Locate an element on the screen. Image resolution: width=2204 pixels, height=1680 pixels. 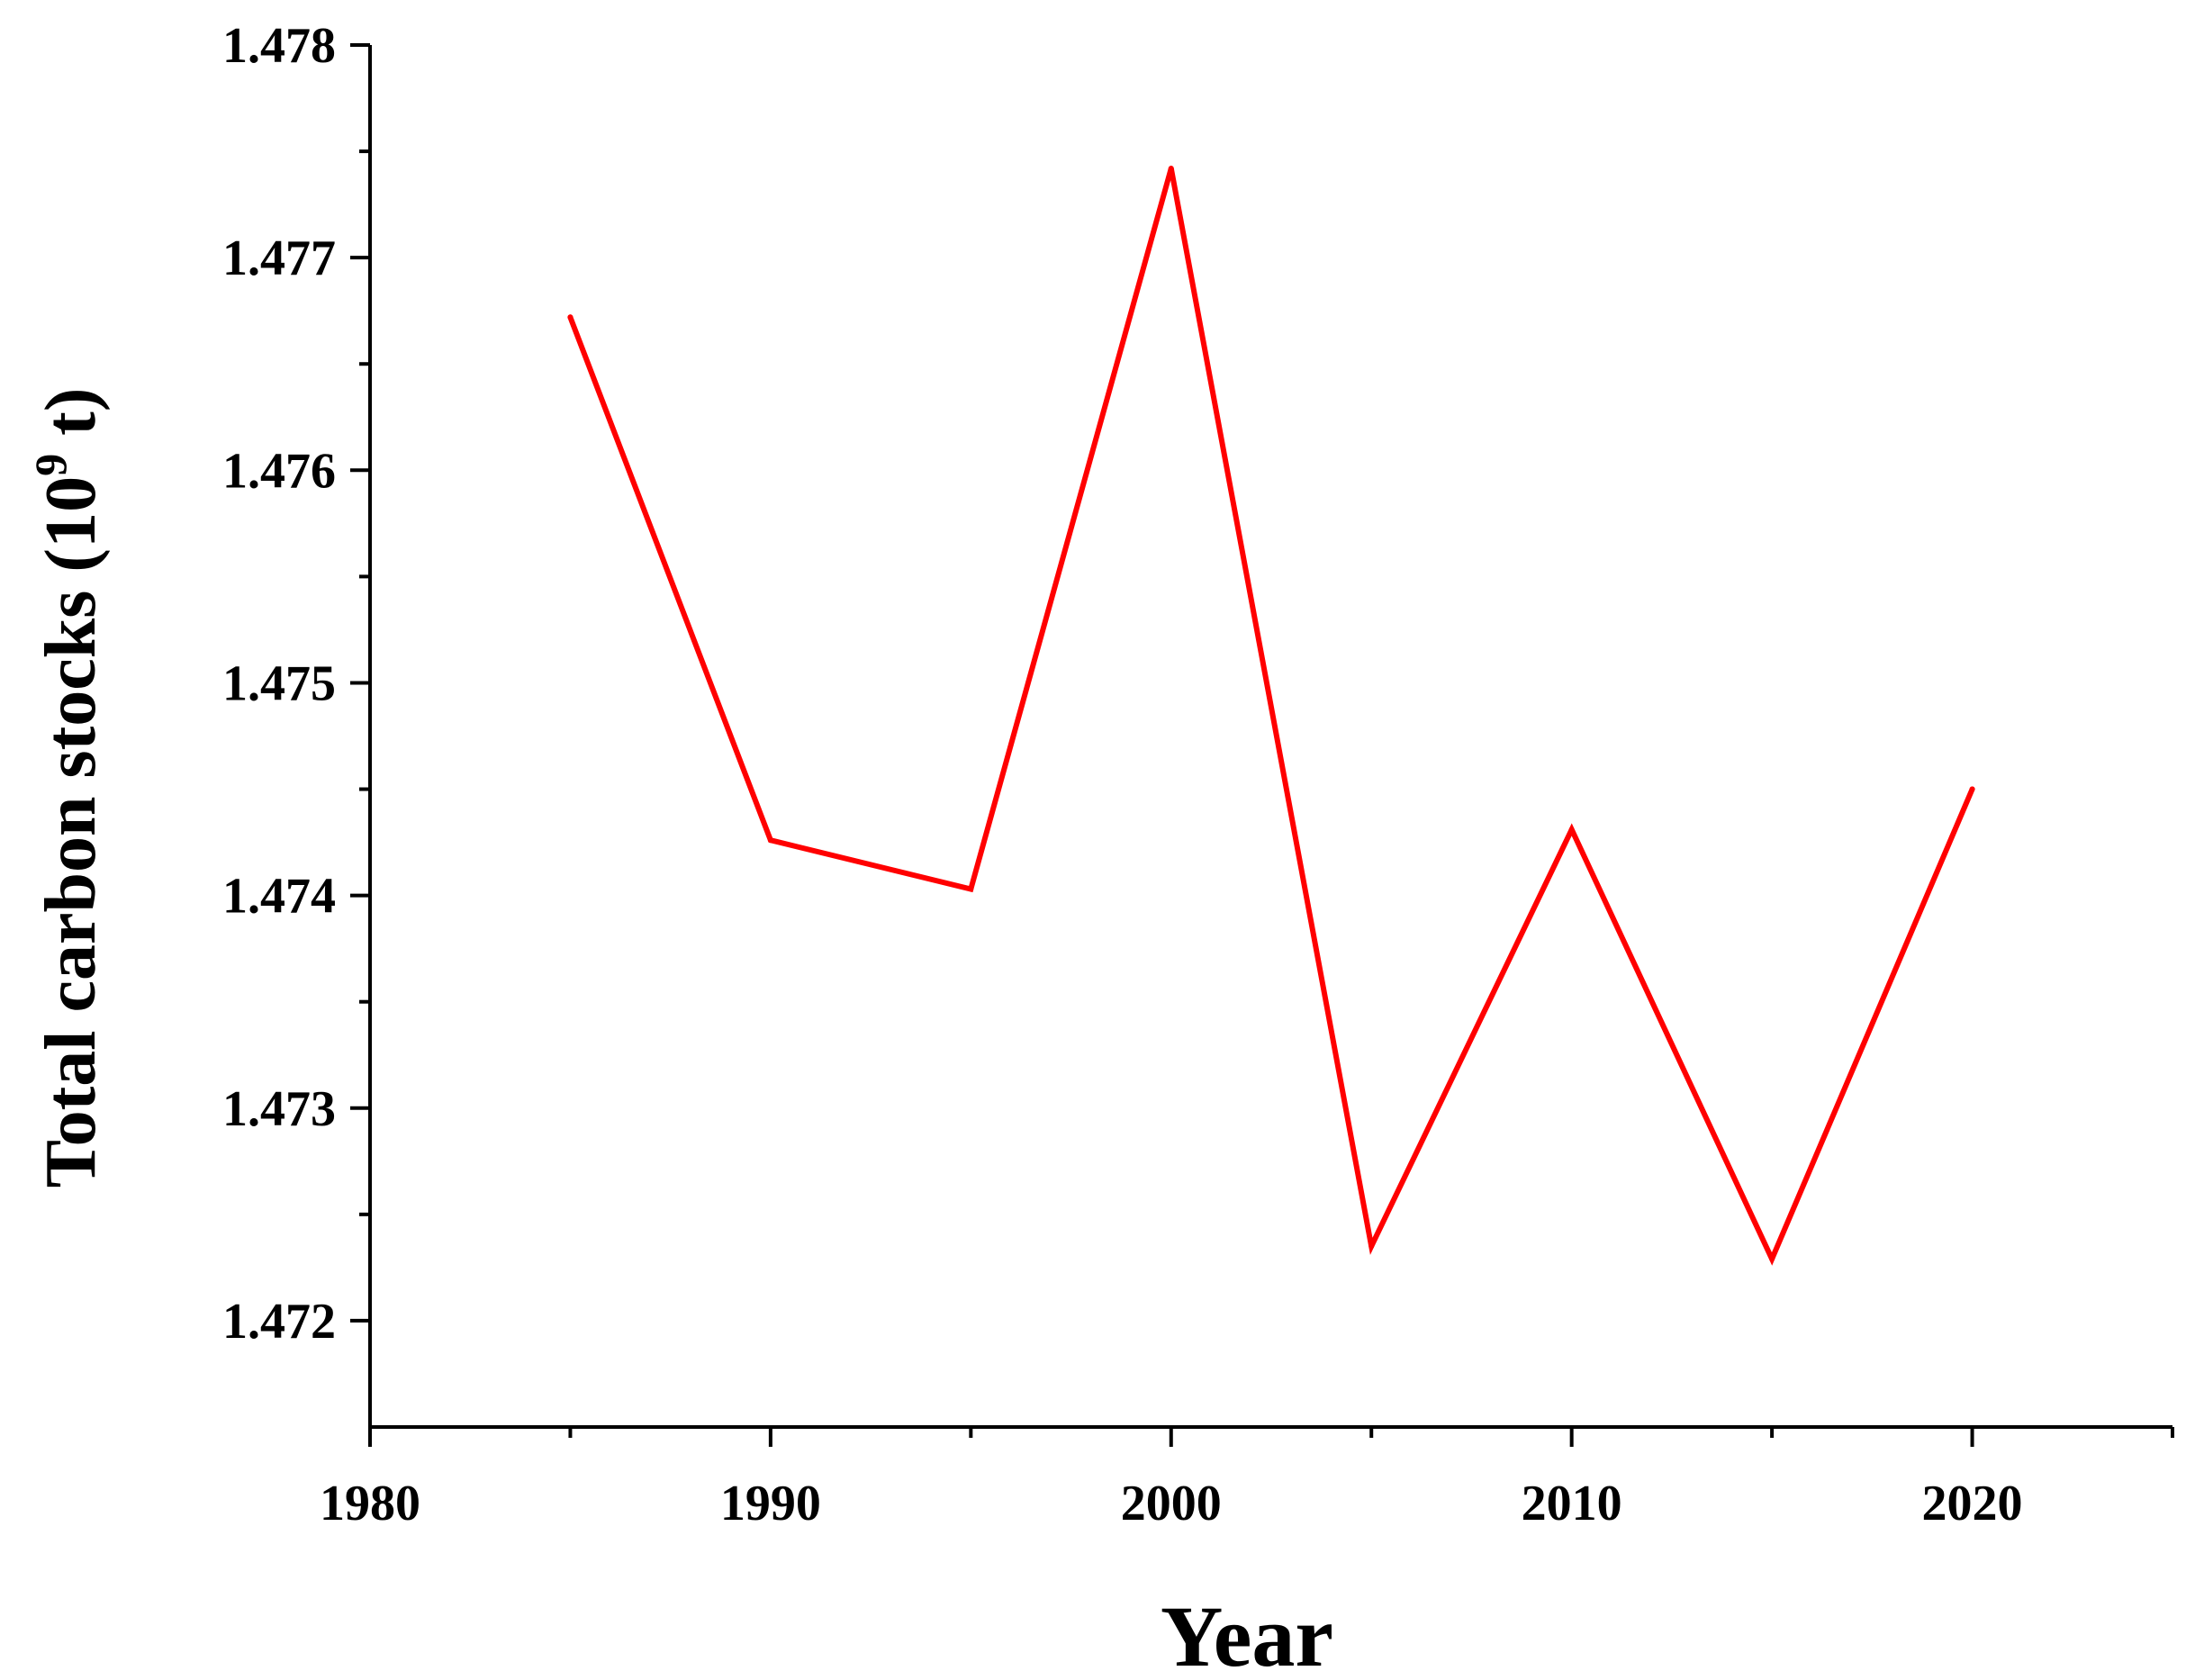
x-tick-label: 1990 is located at coordinates (770, 1504).